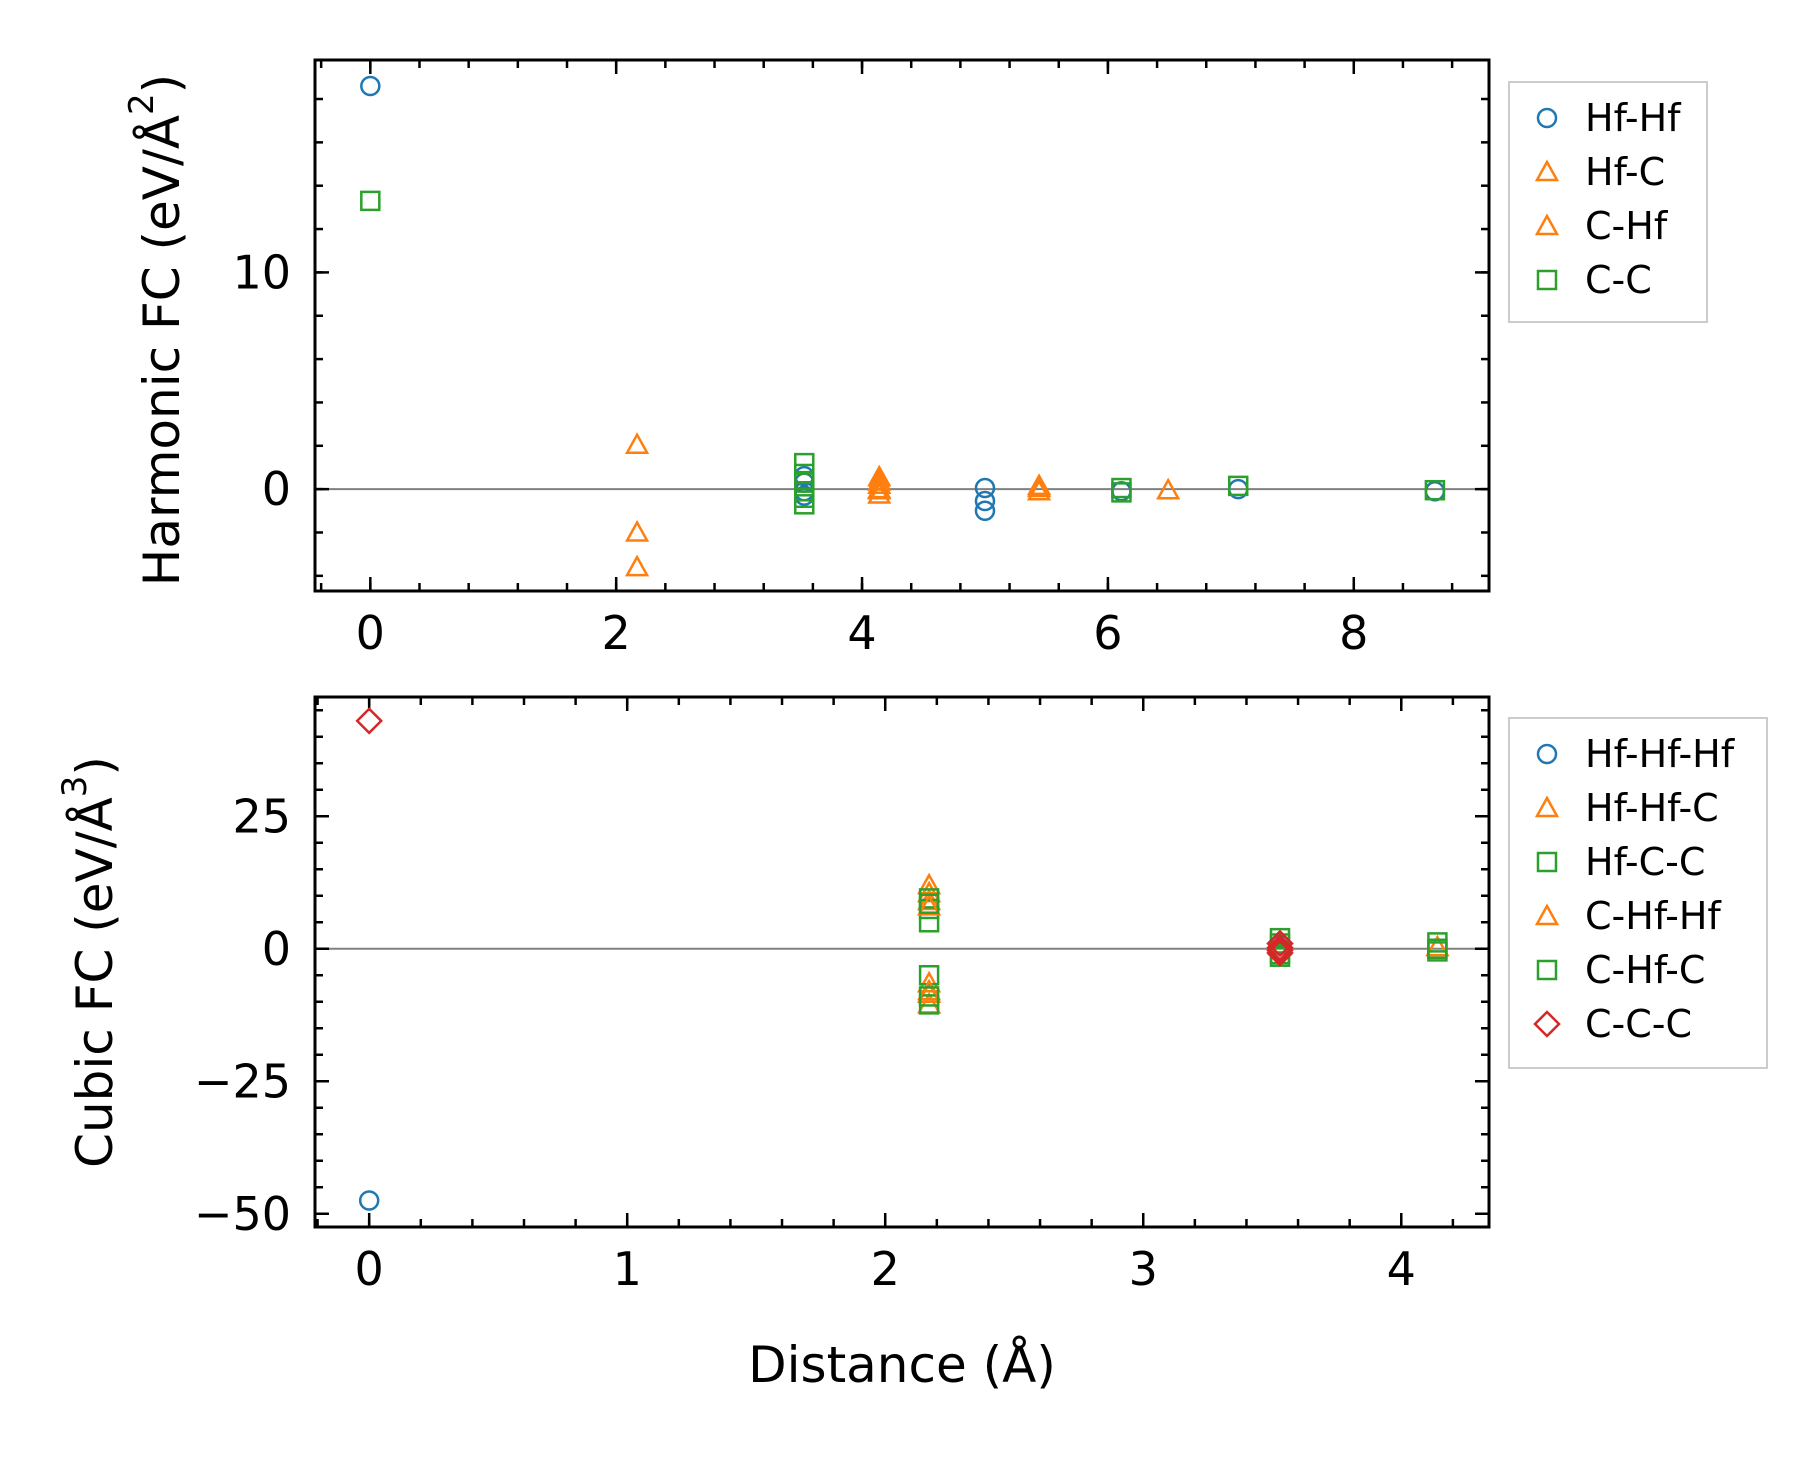  What do you see at coordinates (1547, 806) in the screenshot?
I see `cubic-legend-marker-hf-hf-c` at bounding box center [1547, 806].